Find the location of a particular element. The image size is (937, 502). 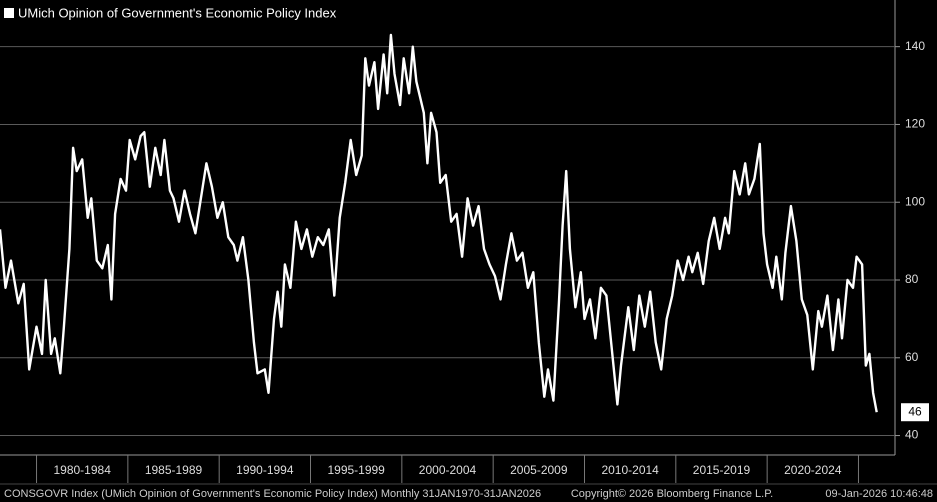

x-tick-label: 2010-2014 is located at coordinates (630, 470).